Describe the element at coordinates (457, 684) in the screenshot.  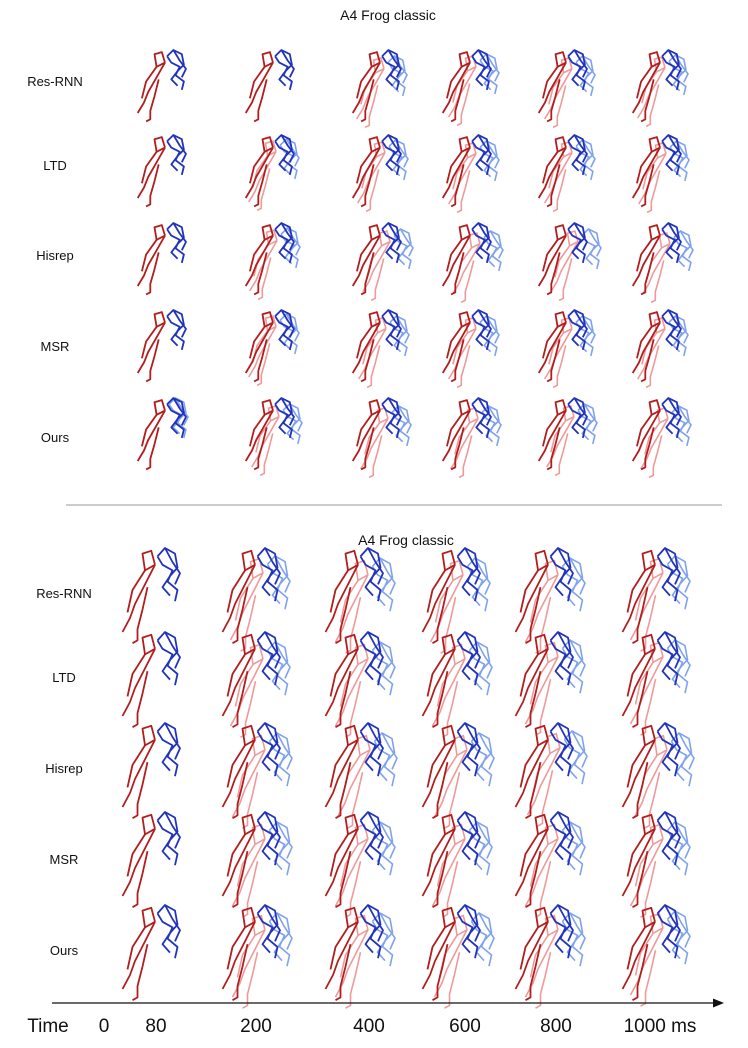
I see `pose-figure-bottom-r2-c4` at that location.